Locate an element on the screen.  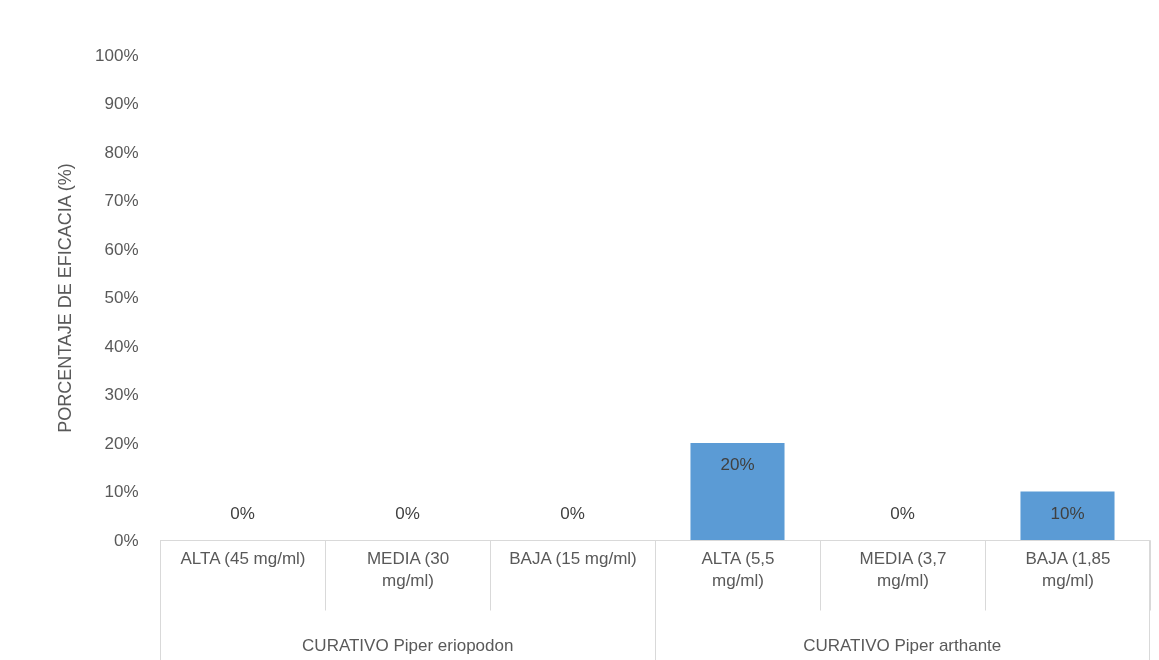
y-tick-label: 90% is located at coordinates (121, 103).